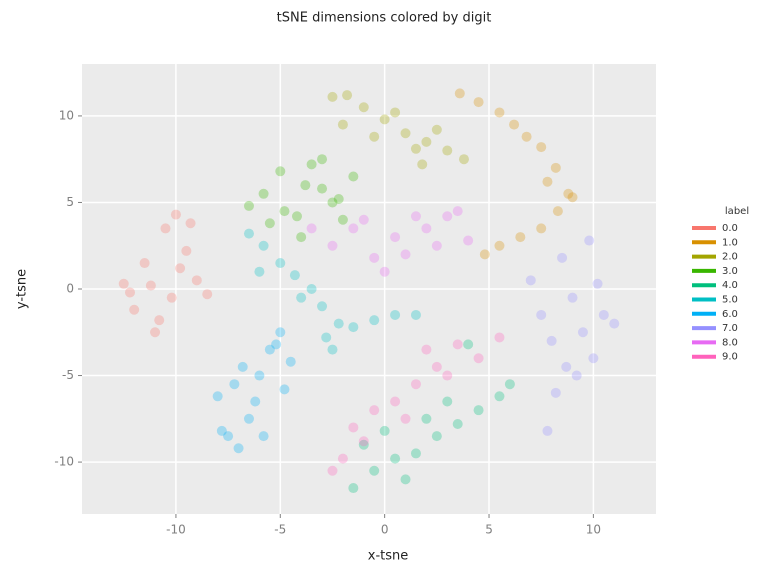 The width and height of the screenshot is (768, 576). Describe the element at coordinates (730, 285) in the screenshot. I see `legend-label: 4.0` at that location.